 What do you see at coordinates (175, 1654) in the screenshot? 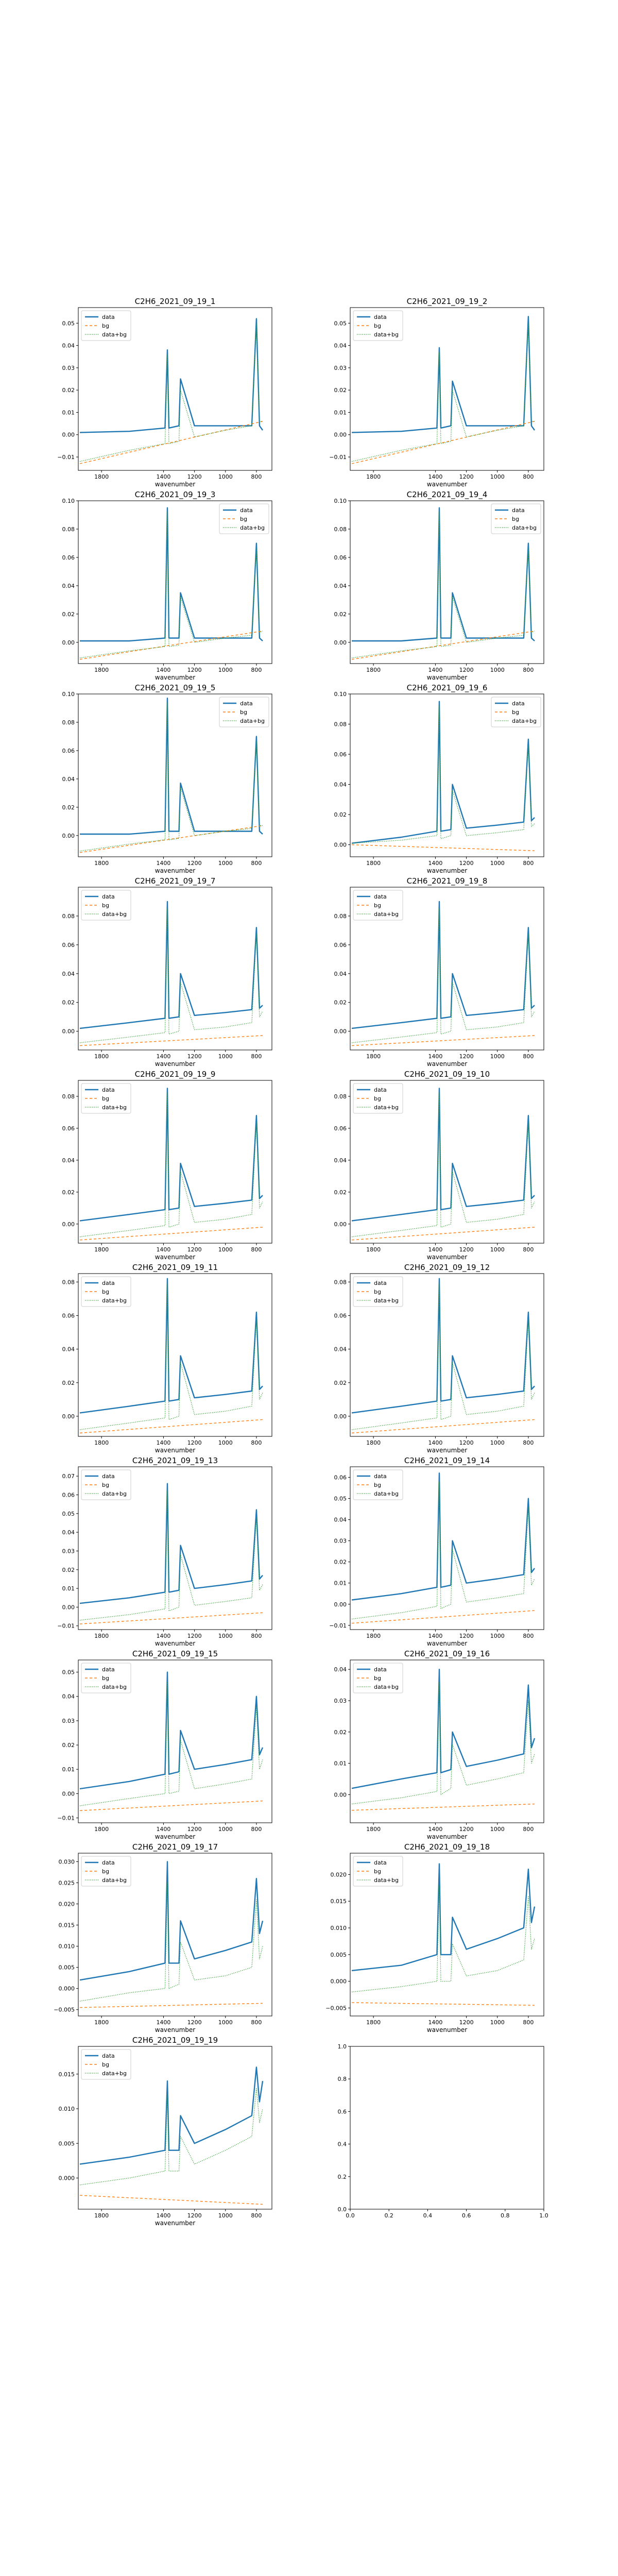
I see `subplot-title: C2H6_2021_09_19_15` at bounding box center [175, 1654].